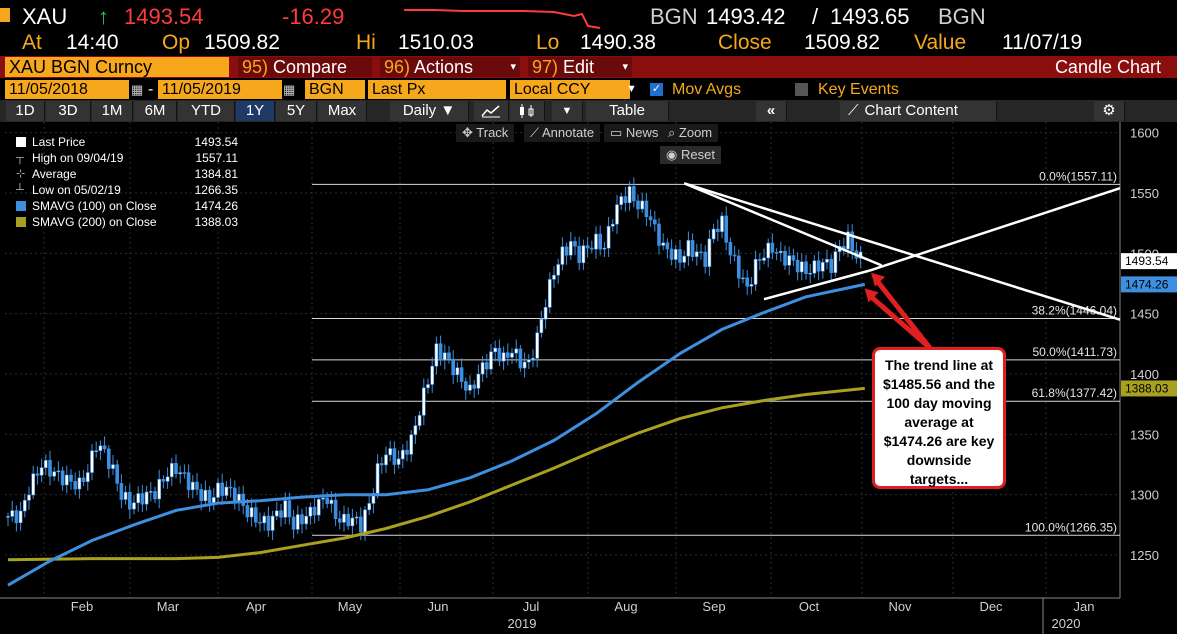  Describe the element at coordinates (903, 314) in the screenshot. I see `callout-arrow` at that location.